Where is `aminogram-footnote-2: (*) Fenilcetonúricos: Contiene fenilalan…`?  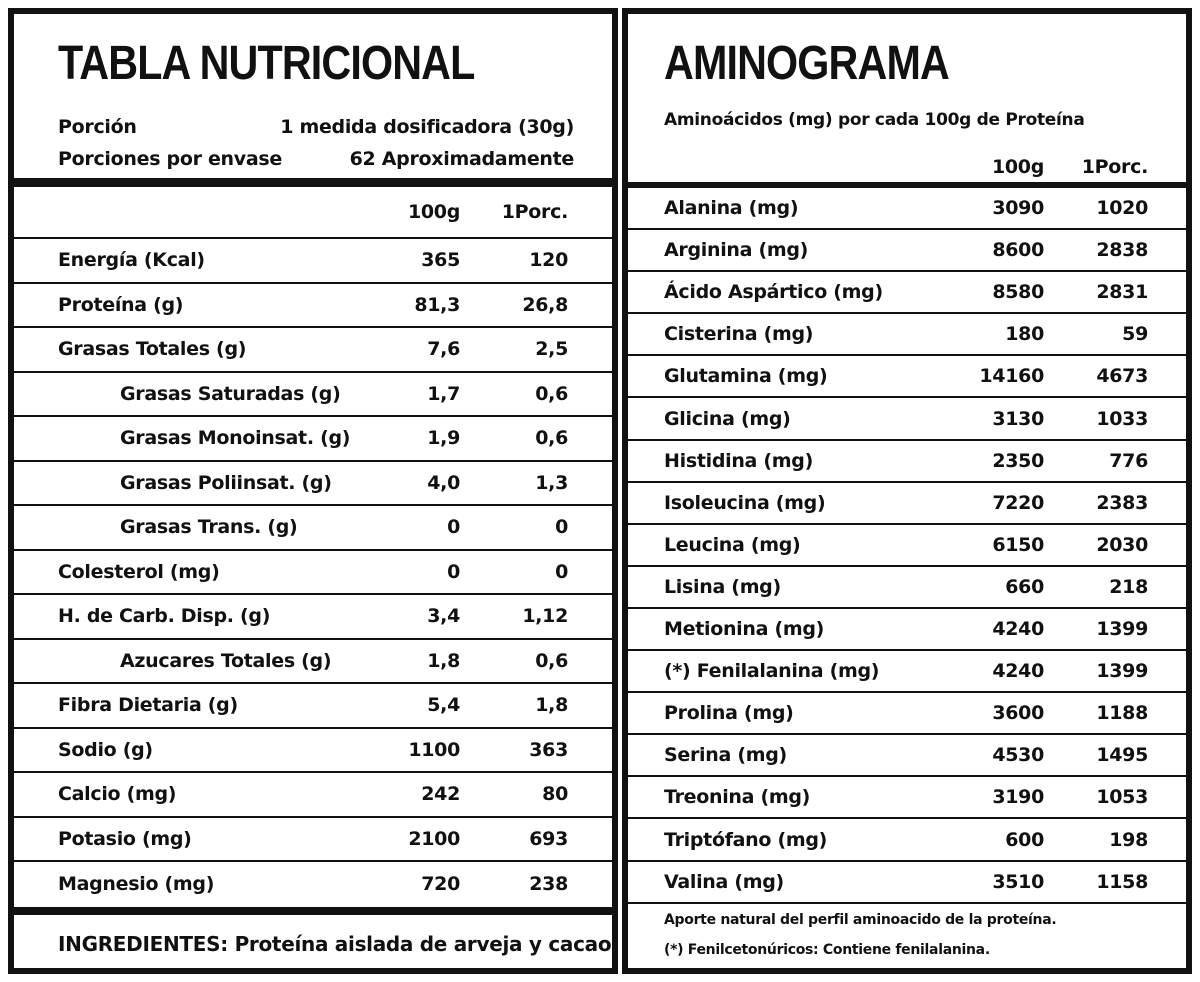 aminogram-footnote-2: (*) Fenilcetonúricos: Contiene fenilalan… is located at coordinates (827, 950).